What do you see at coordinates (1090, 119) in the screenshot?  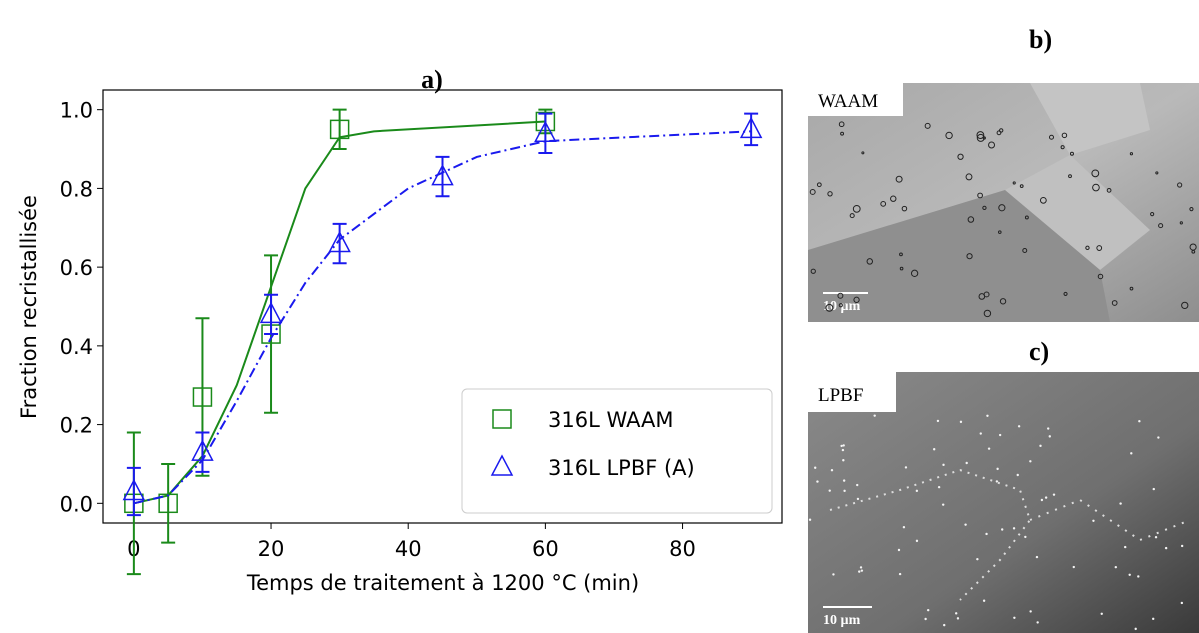 I see `grain` at bounding box center [1090, 119].